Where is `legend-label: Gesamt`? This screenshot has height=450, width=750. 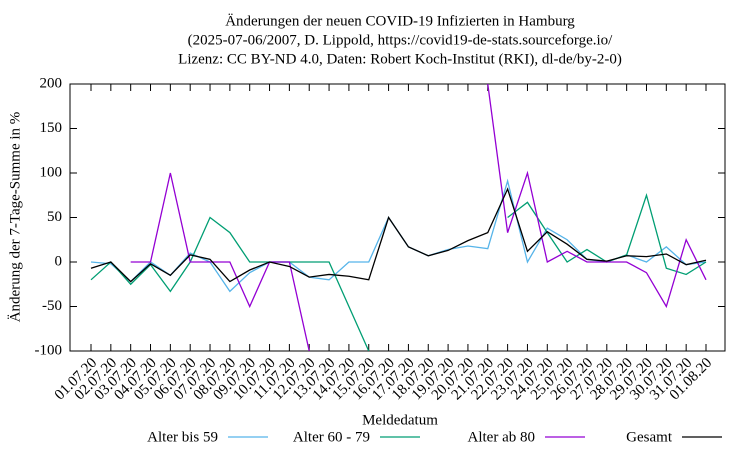
legend-label: Gesamt is located at coordinates (649, 437).